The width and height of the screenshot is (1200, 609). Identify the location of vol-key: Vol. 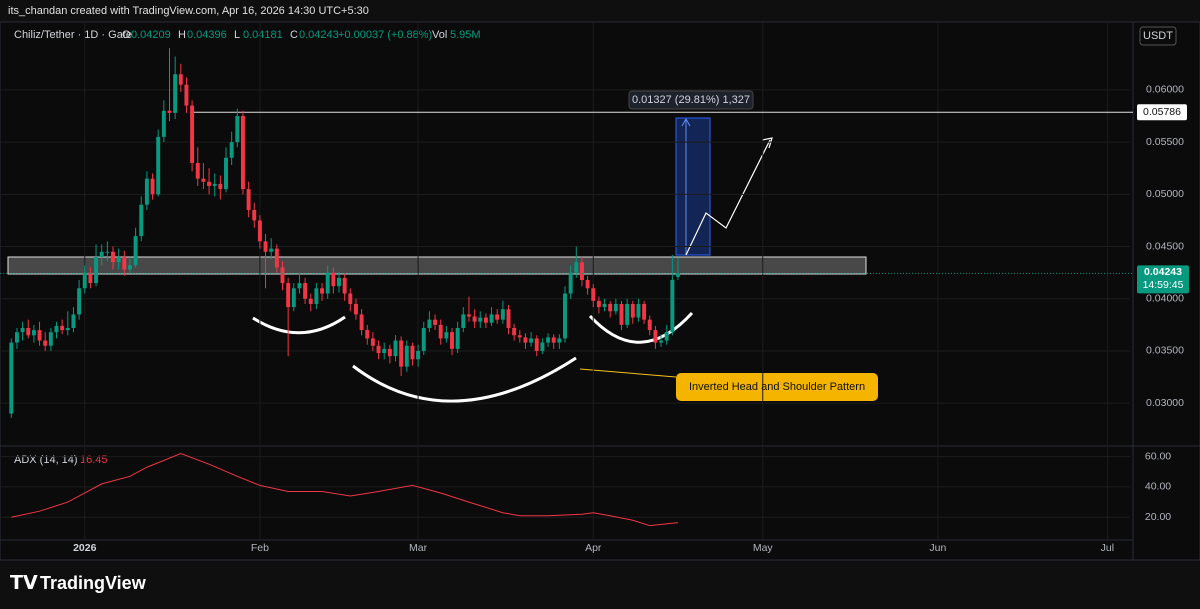
(439, 35).